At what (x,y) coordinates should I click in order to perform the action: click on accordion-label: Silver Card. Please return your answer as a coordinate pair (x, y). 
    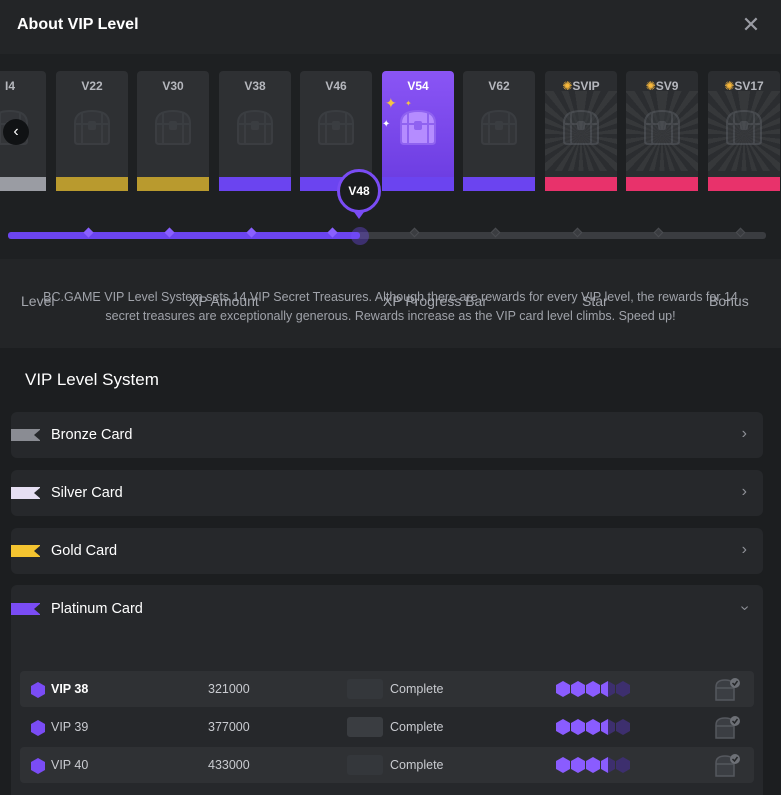
    Looking at the image, I should click on (87, 493).